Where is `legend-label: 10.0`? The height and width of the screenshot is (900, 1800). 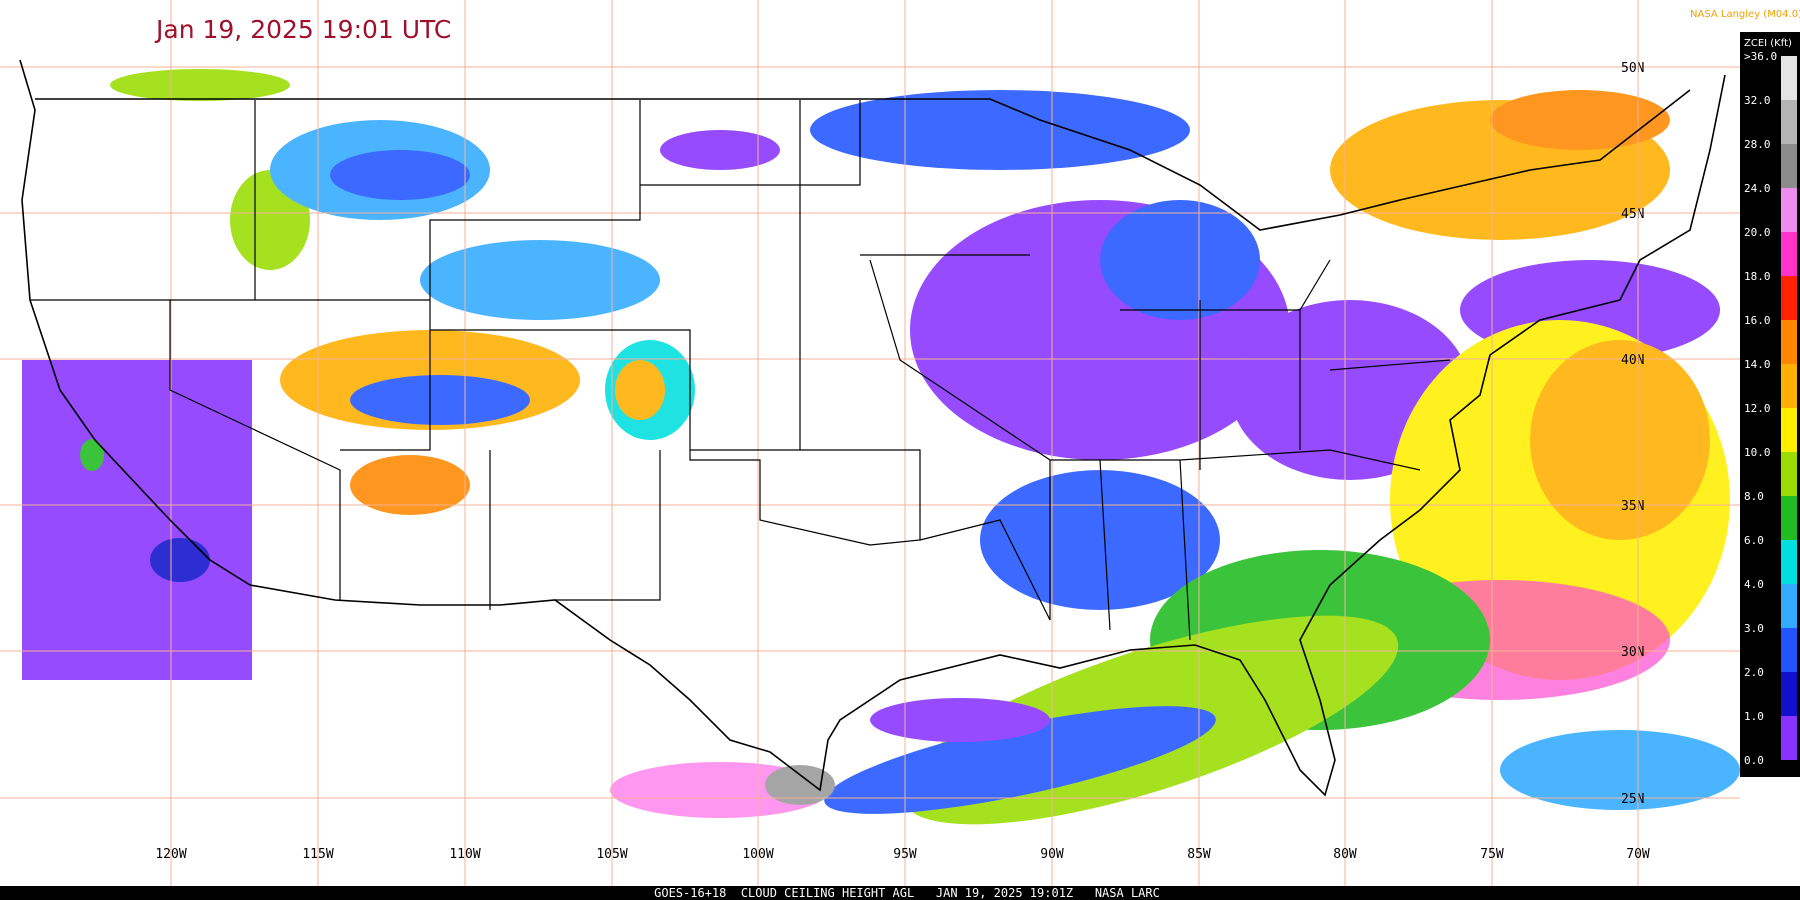 legend-label: 10.0 is located at coordinates (1757, 452).